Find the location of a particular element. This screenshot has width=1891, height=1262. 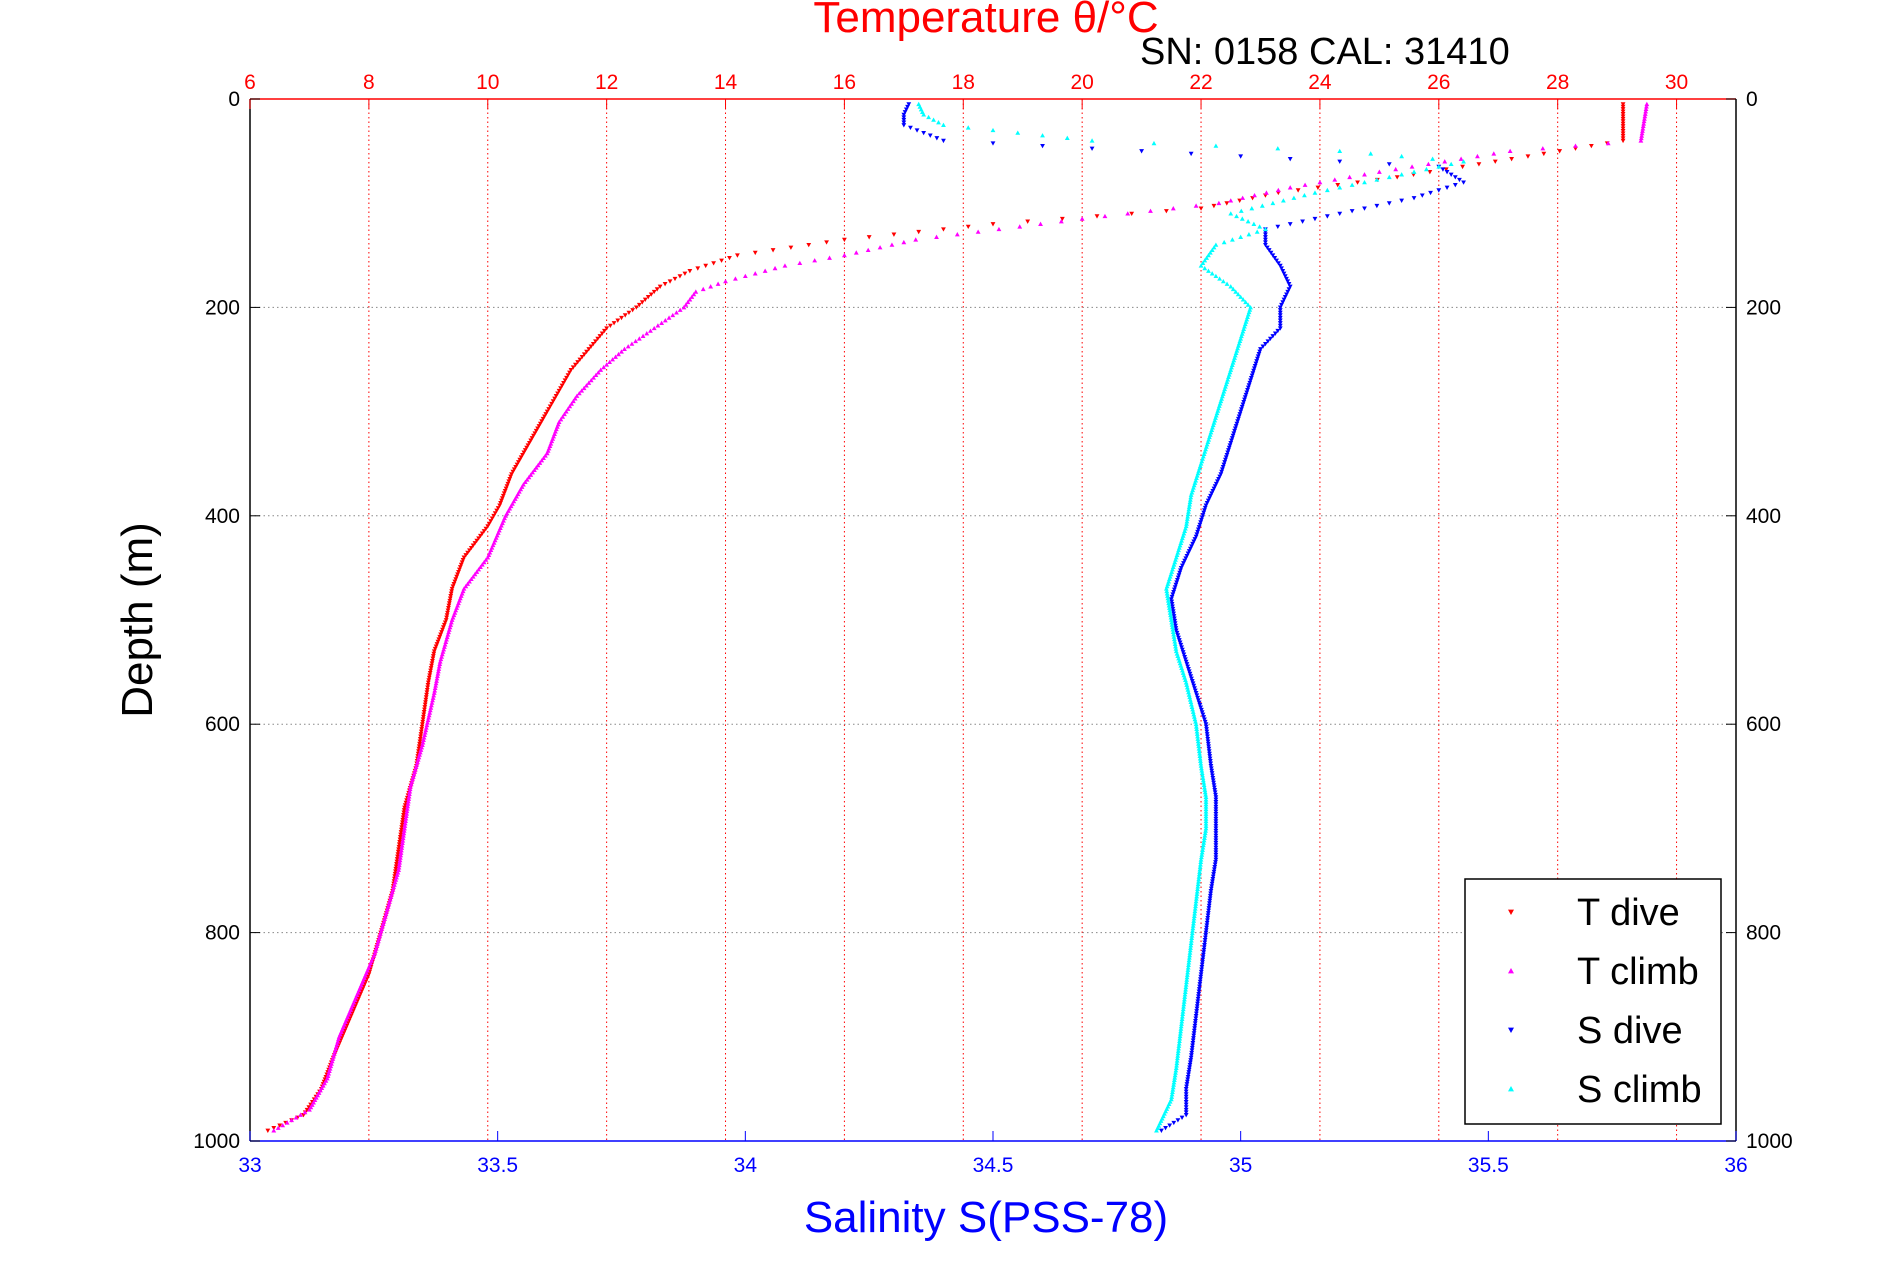

left-tick-label: 600 is located at coordinates (222, 724).